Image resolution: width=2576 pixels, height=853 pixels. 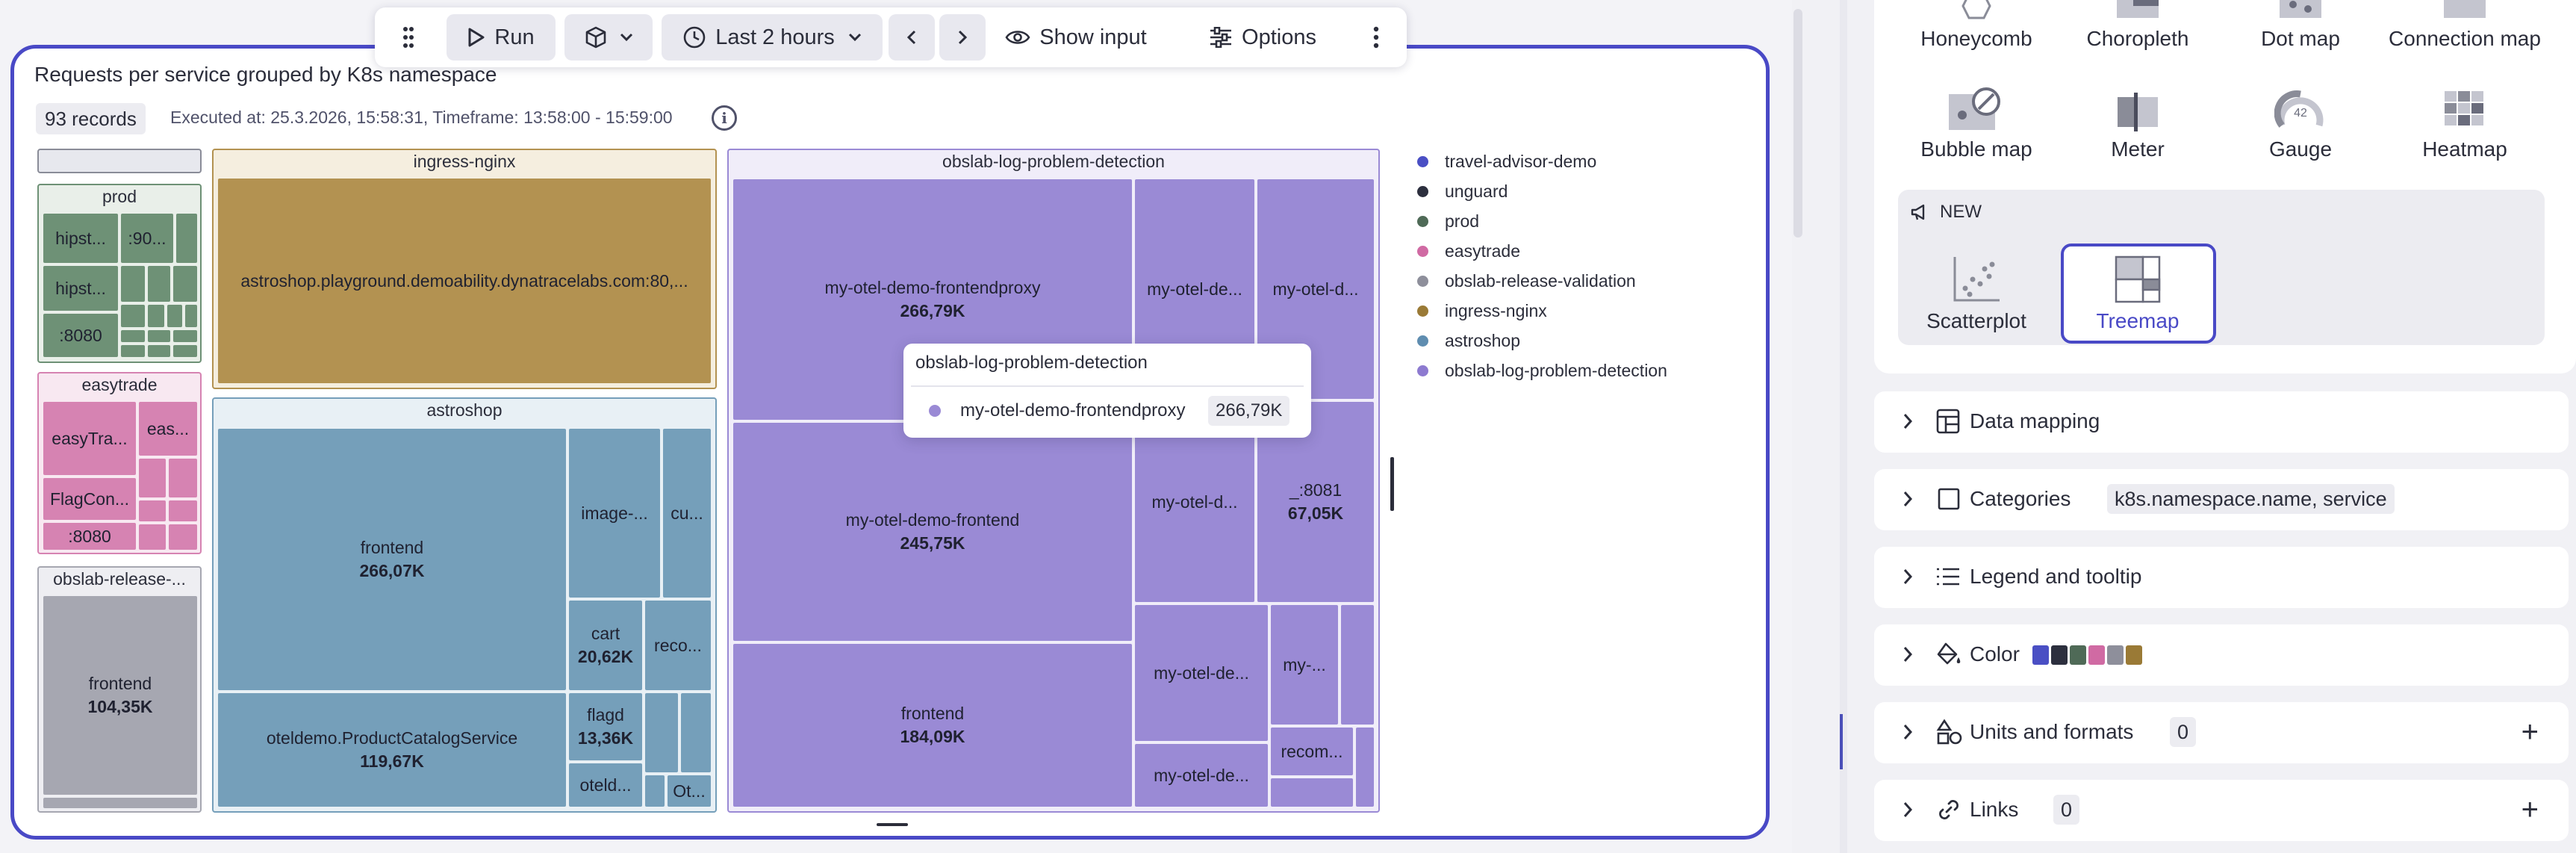 I want to click on show-input-button: Show input, so click(x=1076, y=37).